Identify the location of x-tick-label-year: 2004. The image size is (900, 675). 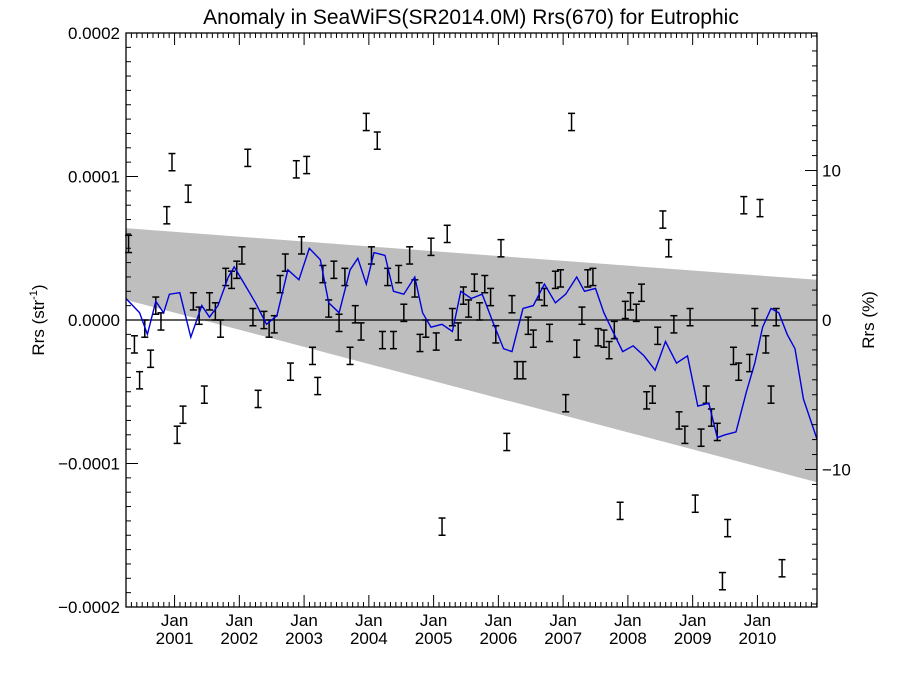
(369, 638).